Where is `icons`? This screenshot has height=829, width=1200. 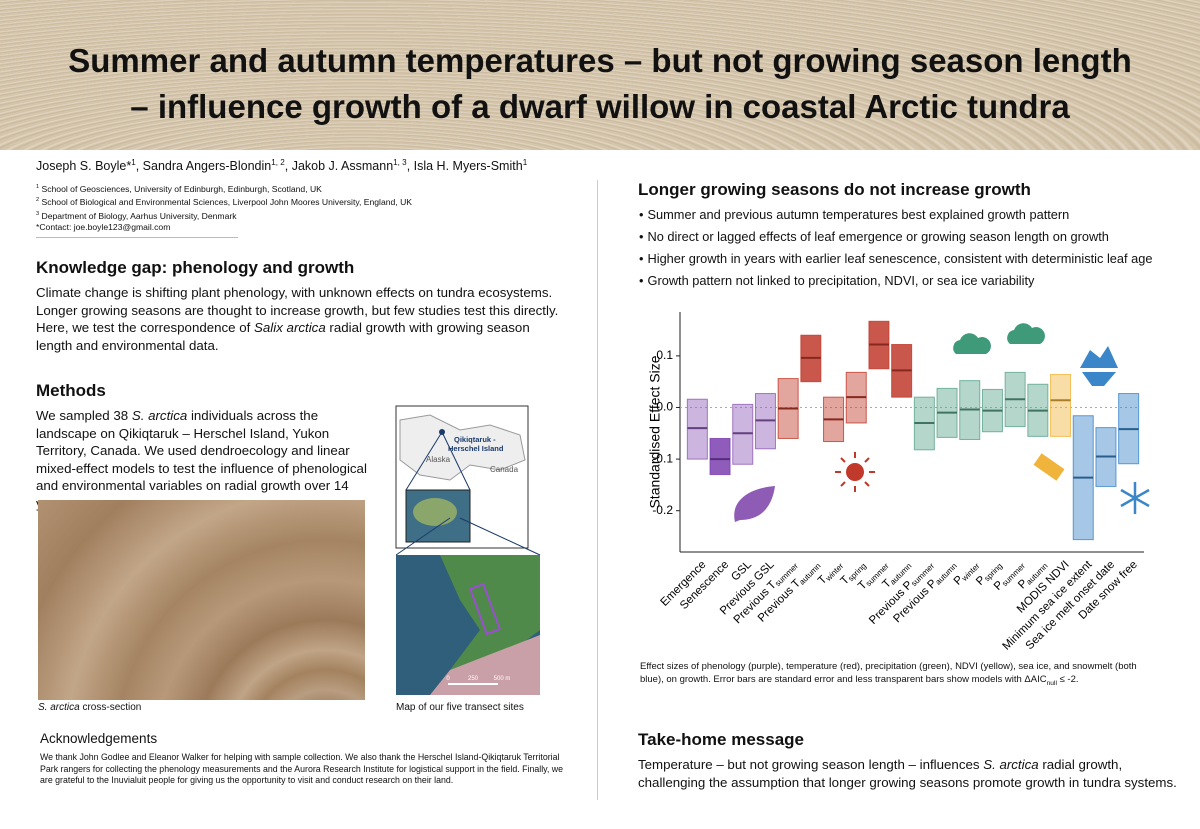
icons is located at coordinates (942, 422).